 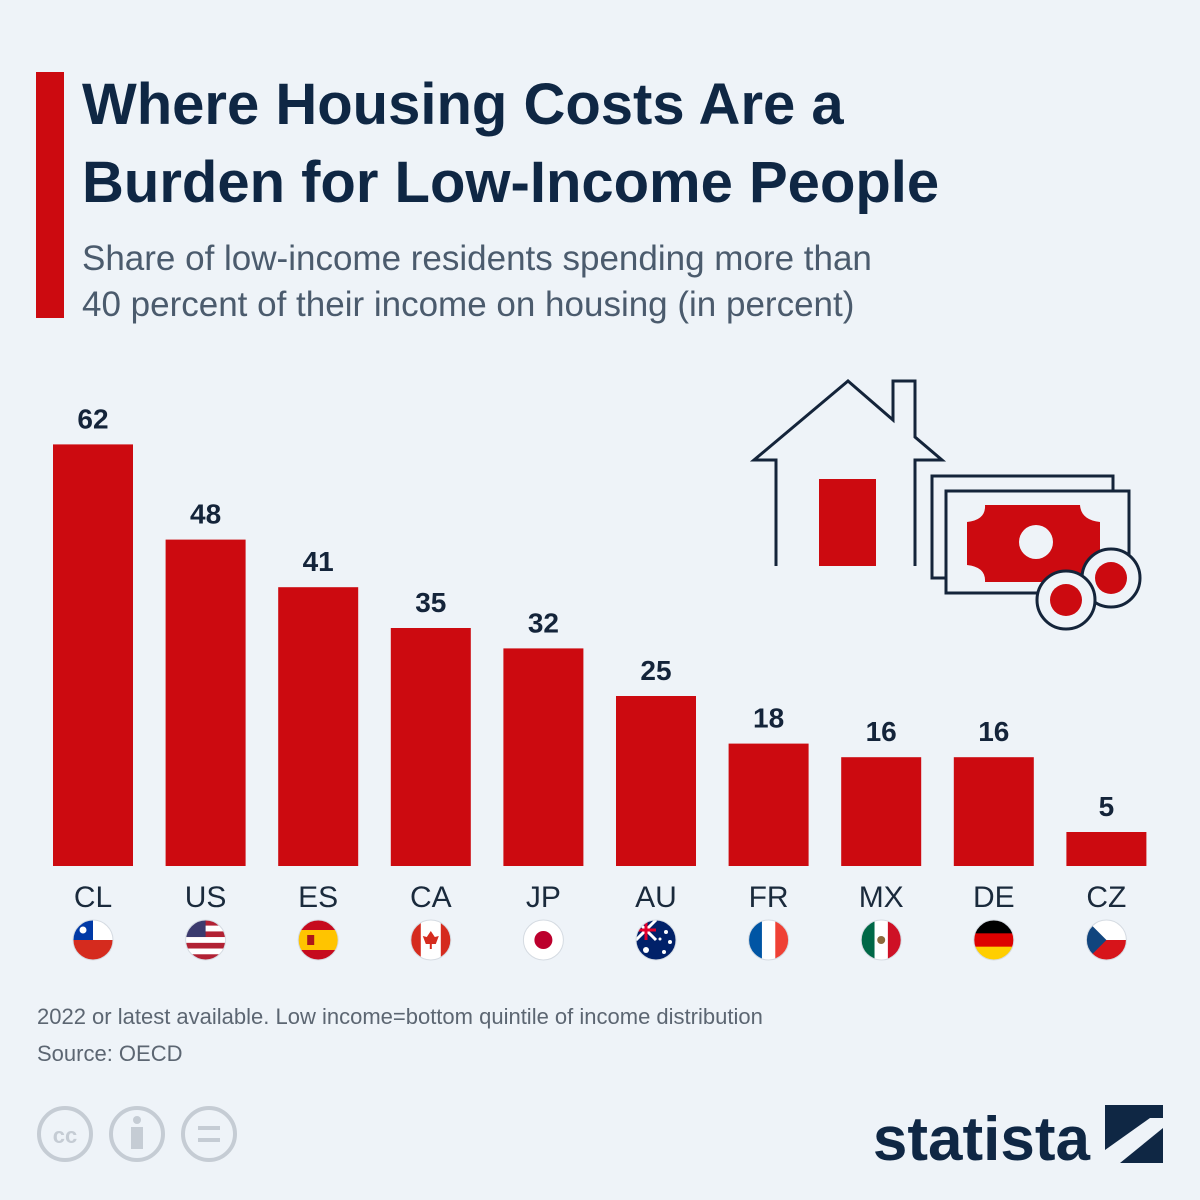 I want to click on value-label: 48, so click(x=205, y=514).